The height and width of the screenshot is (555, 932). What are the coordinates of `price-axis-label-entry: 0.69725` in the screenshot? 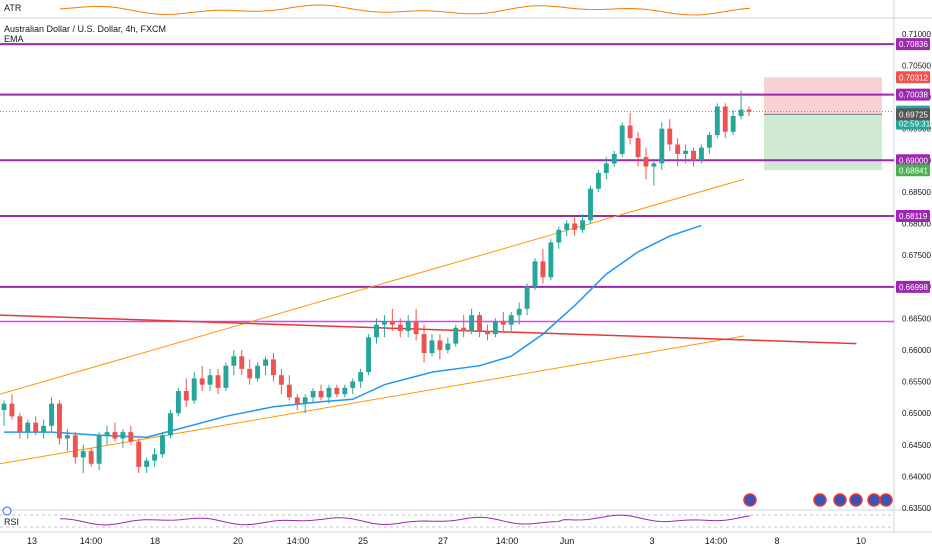 It's located at (913, 114).